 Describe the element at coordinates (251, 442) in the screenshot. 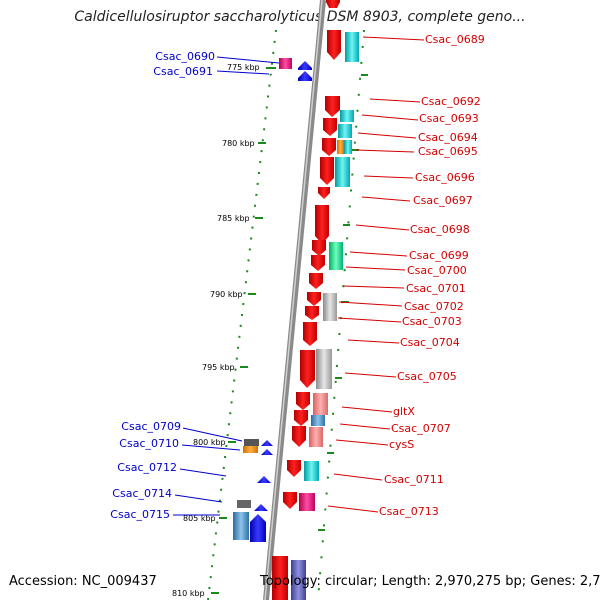

I see `gene-csac-0709-box` at that location.